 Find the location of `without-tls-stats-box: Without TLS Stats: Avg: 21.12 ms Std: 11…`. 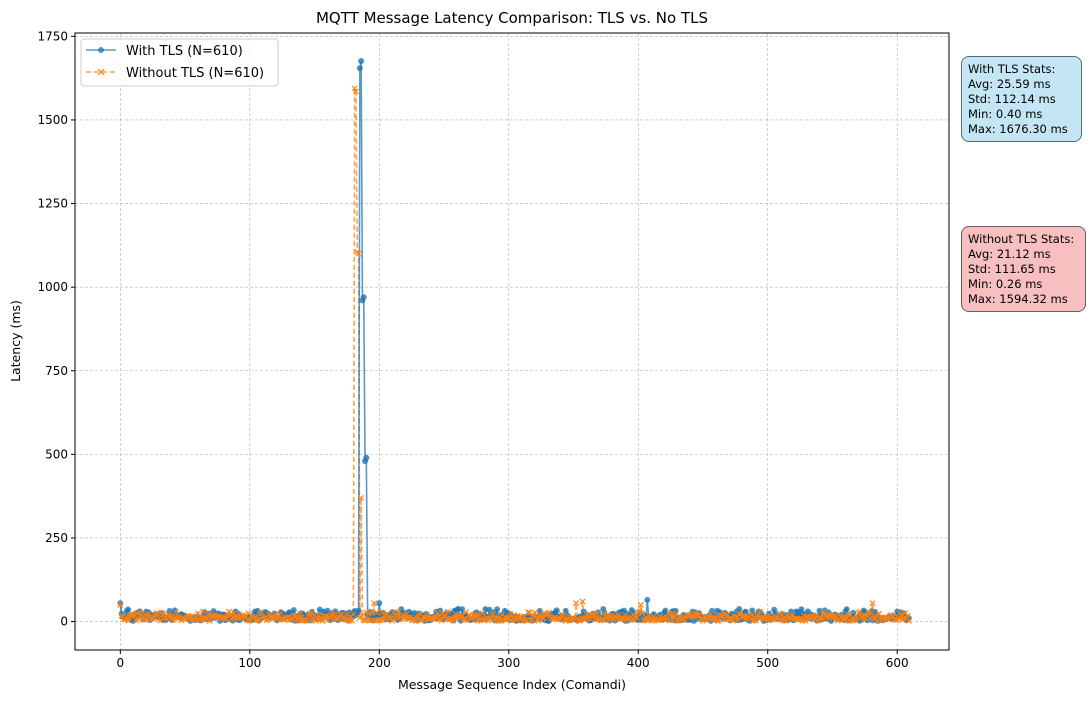

without-tls-stats-box: Without TLS Stats: Avg: 21.12 ms Std: 11… is located at coordinates (1023, 269).